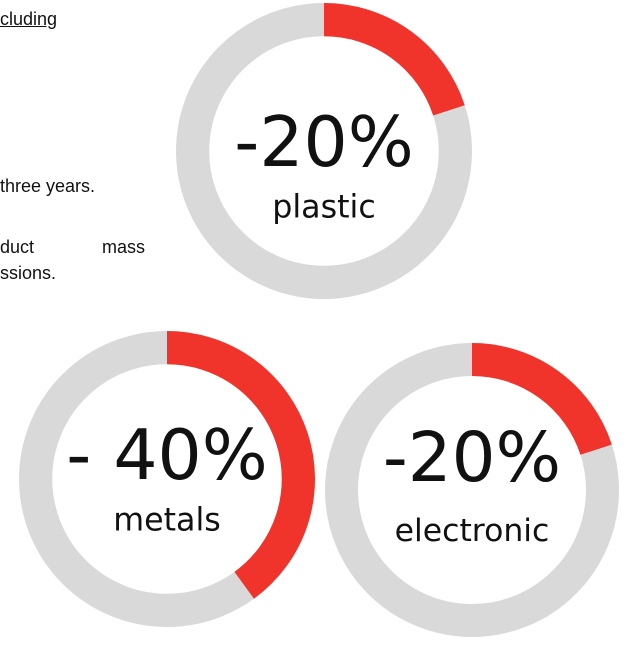 The height and width of the screenshot is (646, 629). Describe the element at coordinates (72, 247) in the screenshot. I see `body-text-fragment: duct mass` at that location.